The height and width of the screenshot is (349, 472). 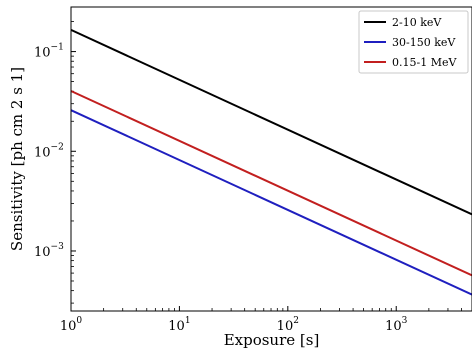 I want to click on legend-box, so click(x=413, y=42).